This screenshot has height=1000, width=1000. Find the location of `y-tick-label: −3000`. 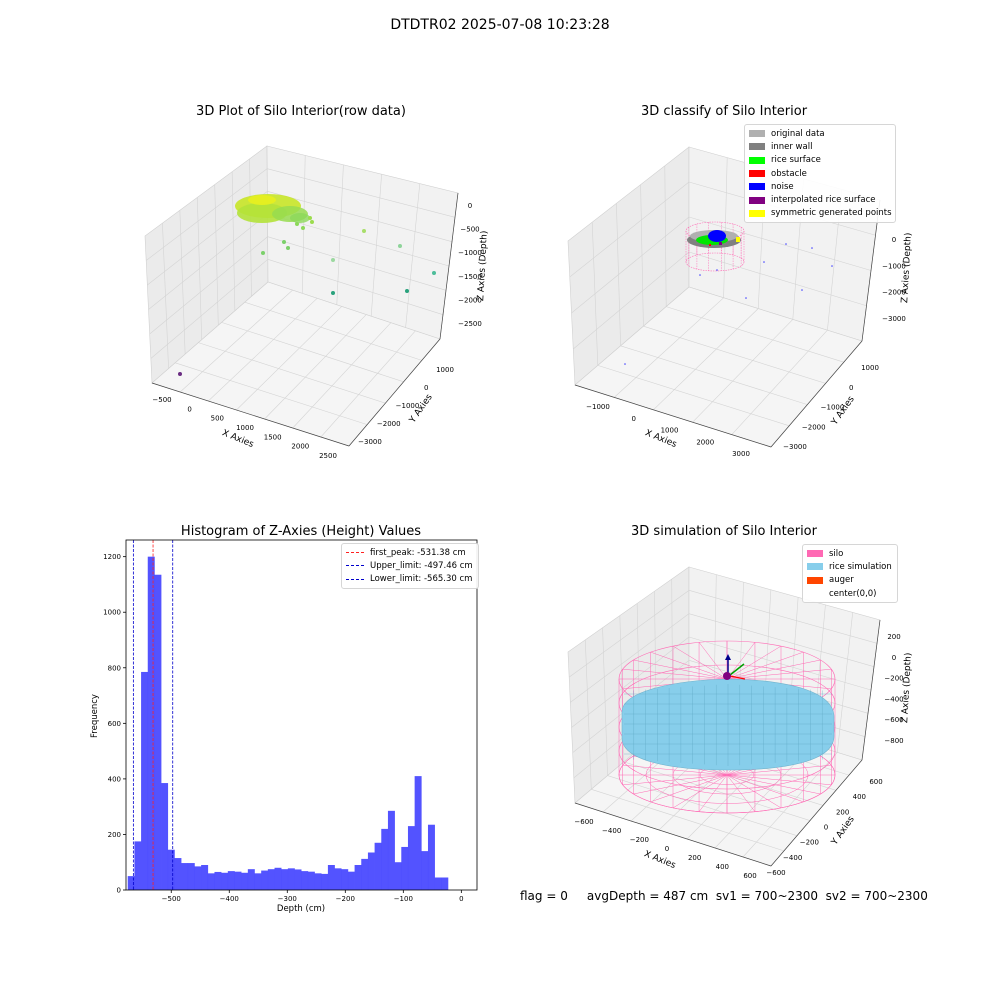

y-tick-label: −3000 is located at coordinates (370, 442).